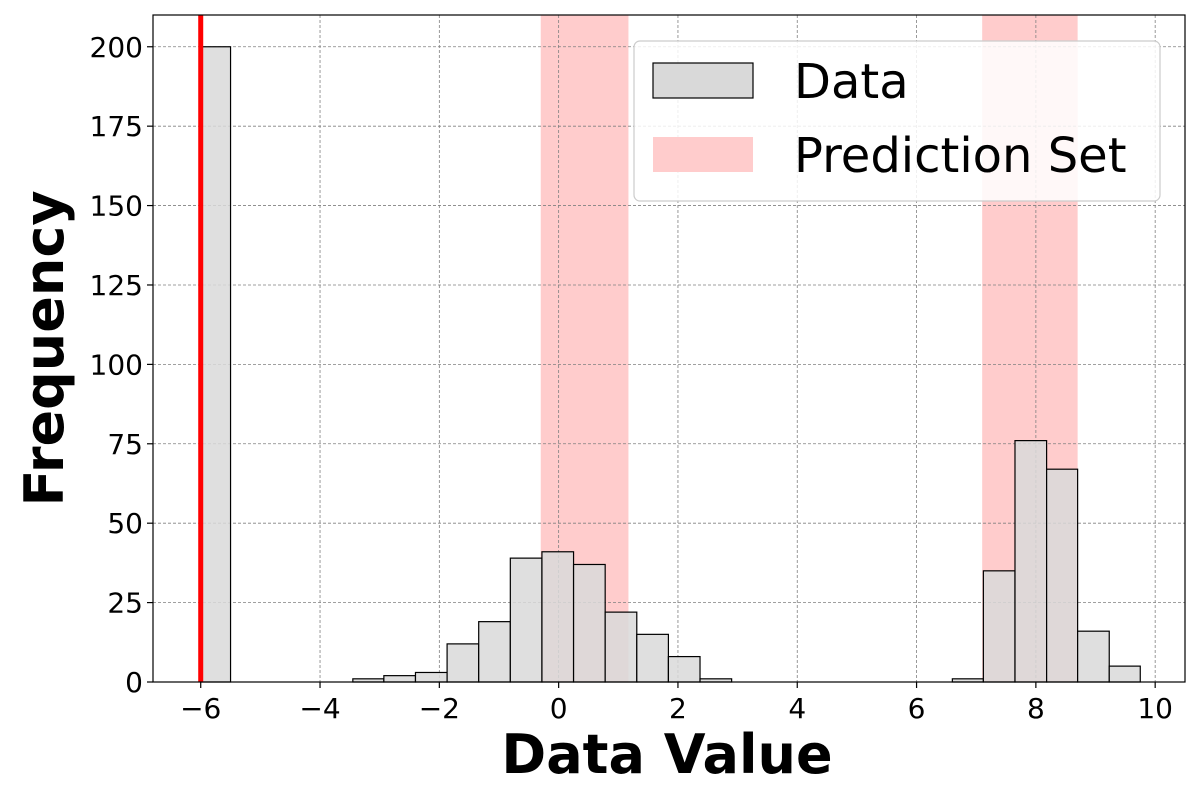 The height and width of the screenshot is (800, 1200). I want to click on x-axis-title: Data Value, so click(666, 754).